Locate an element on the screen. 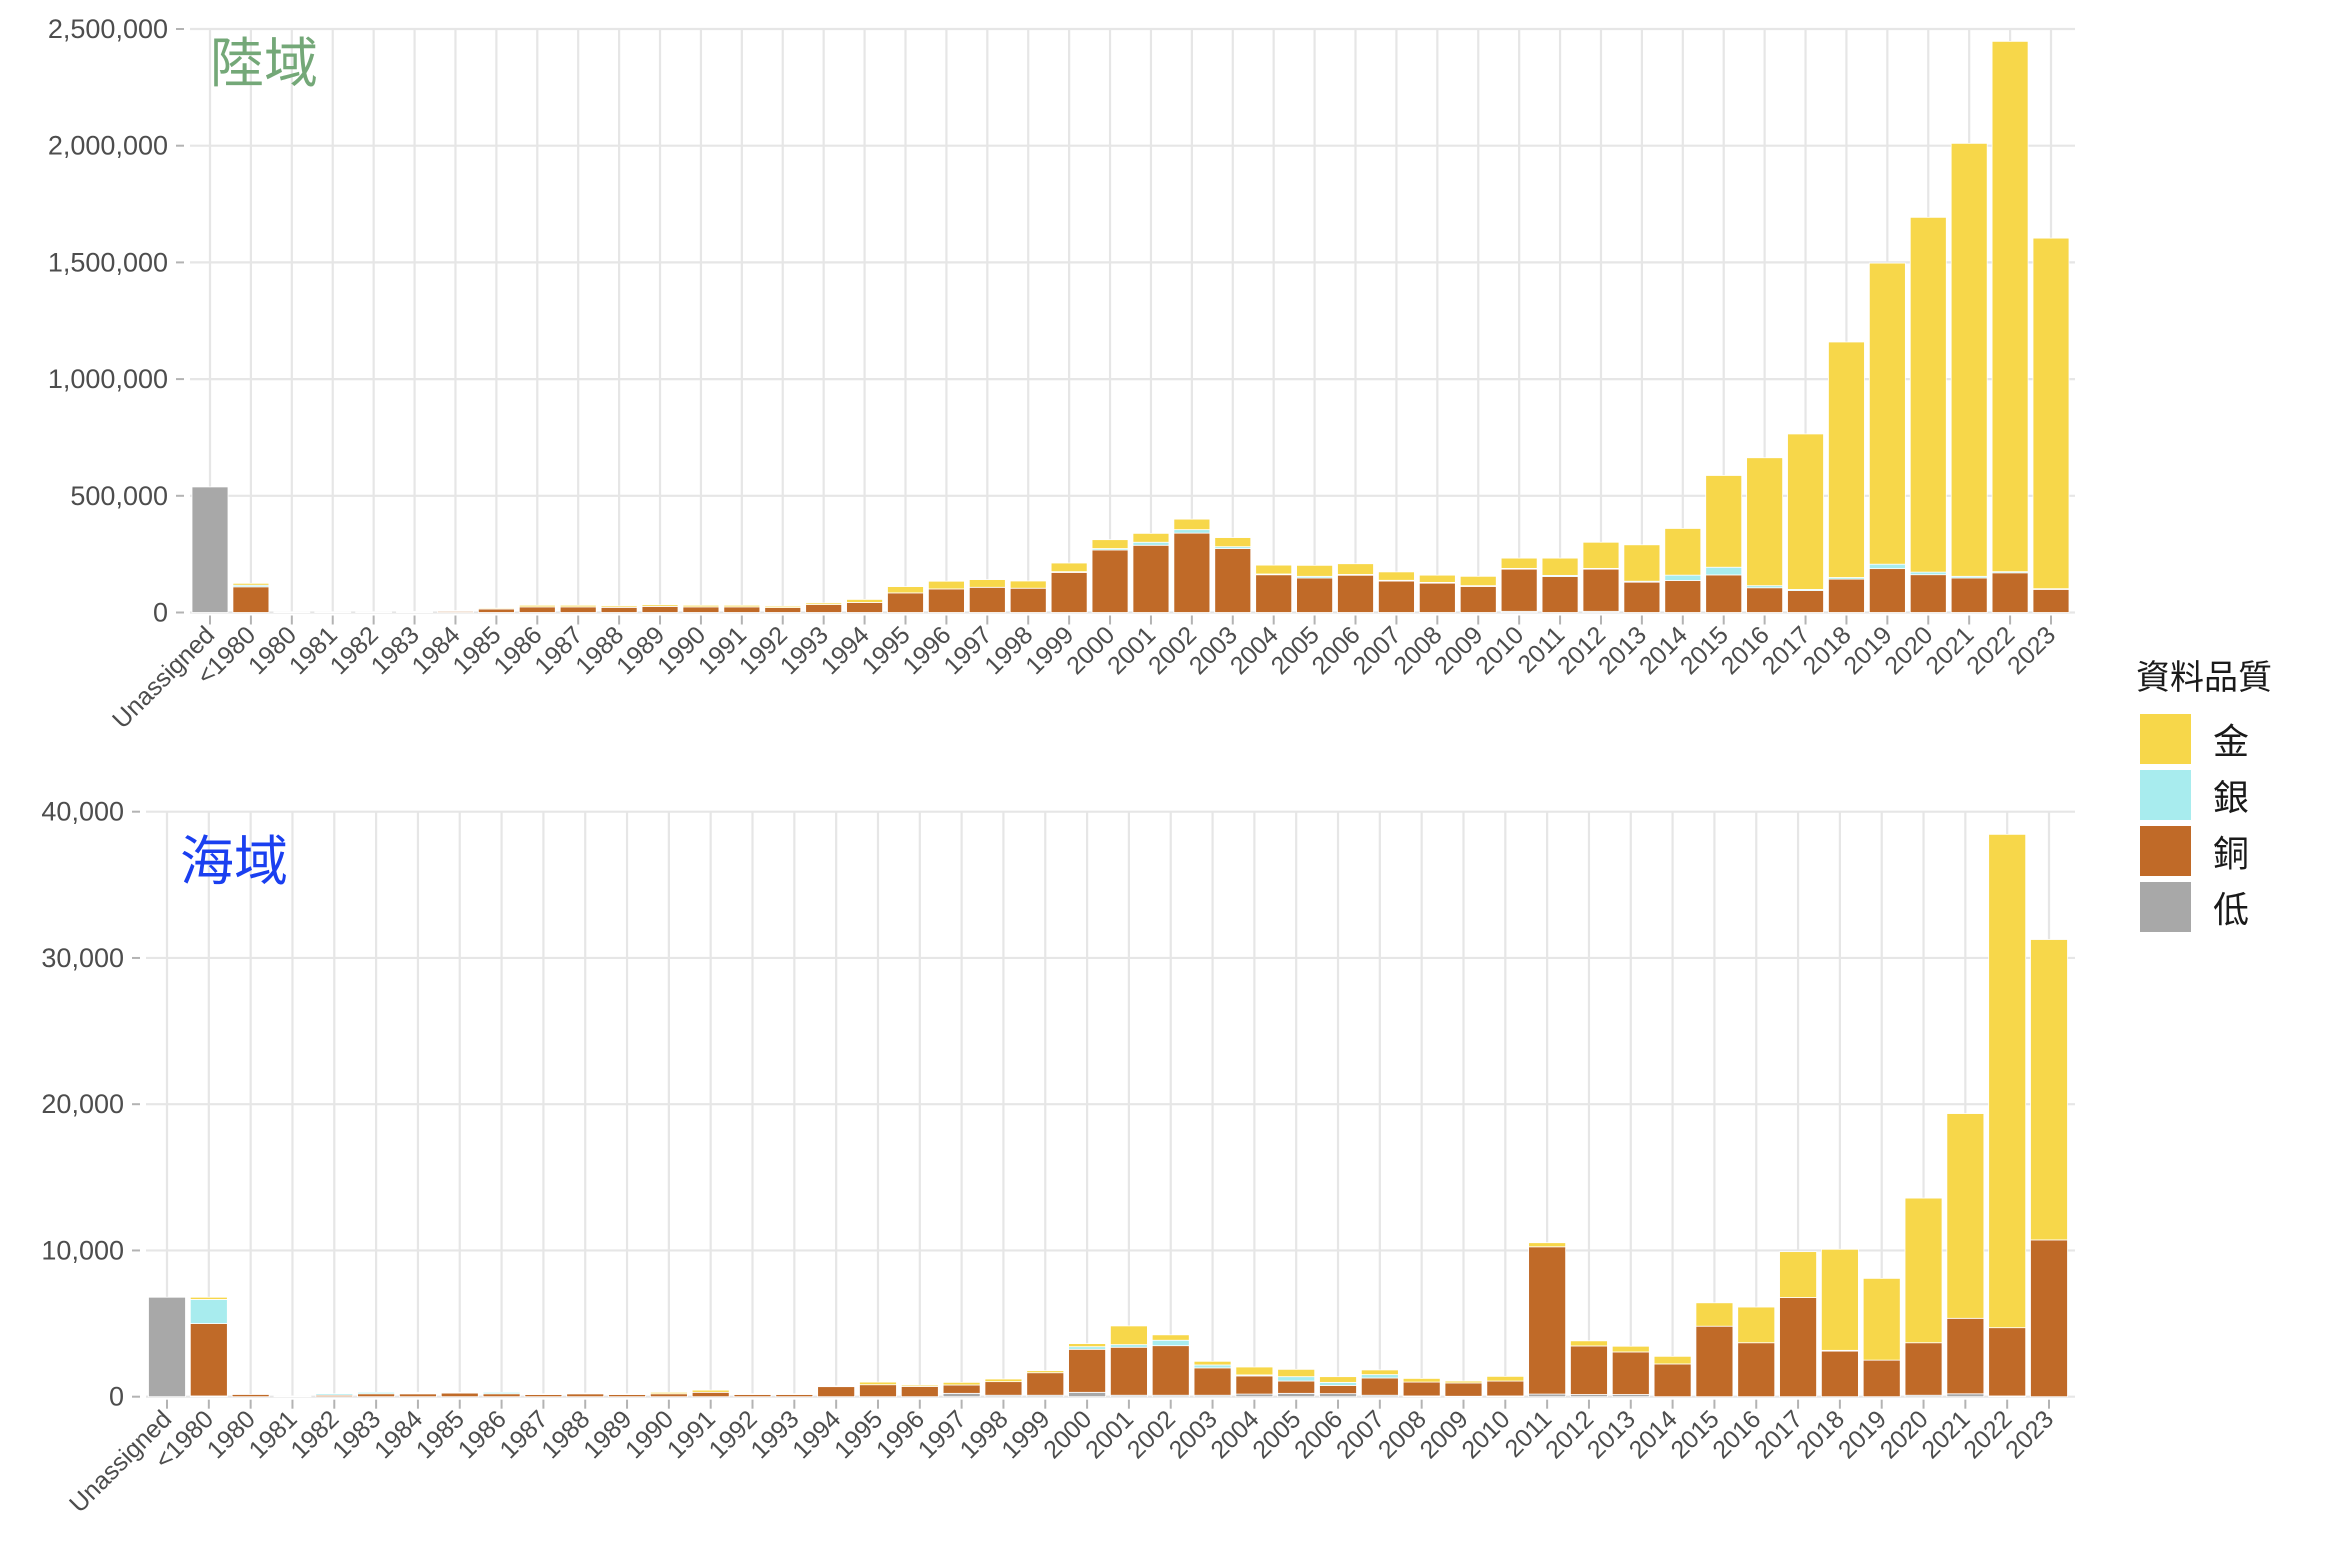 This screenshot has height=1560, width=2332. panel-title: 陸域 is located at coordinates (264, 63).